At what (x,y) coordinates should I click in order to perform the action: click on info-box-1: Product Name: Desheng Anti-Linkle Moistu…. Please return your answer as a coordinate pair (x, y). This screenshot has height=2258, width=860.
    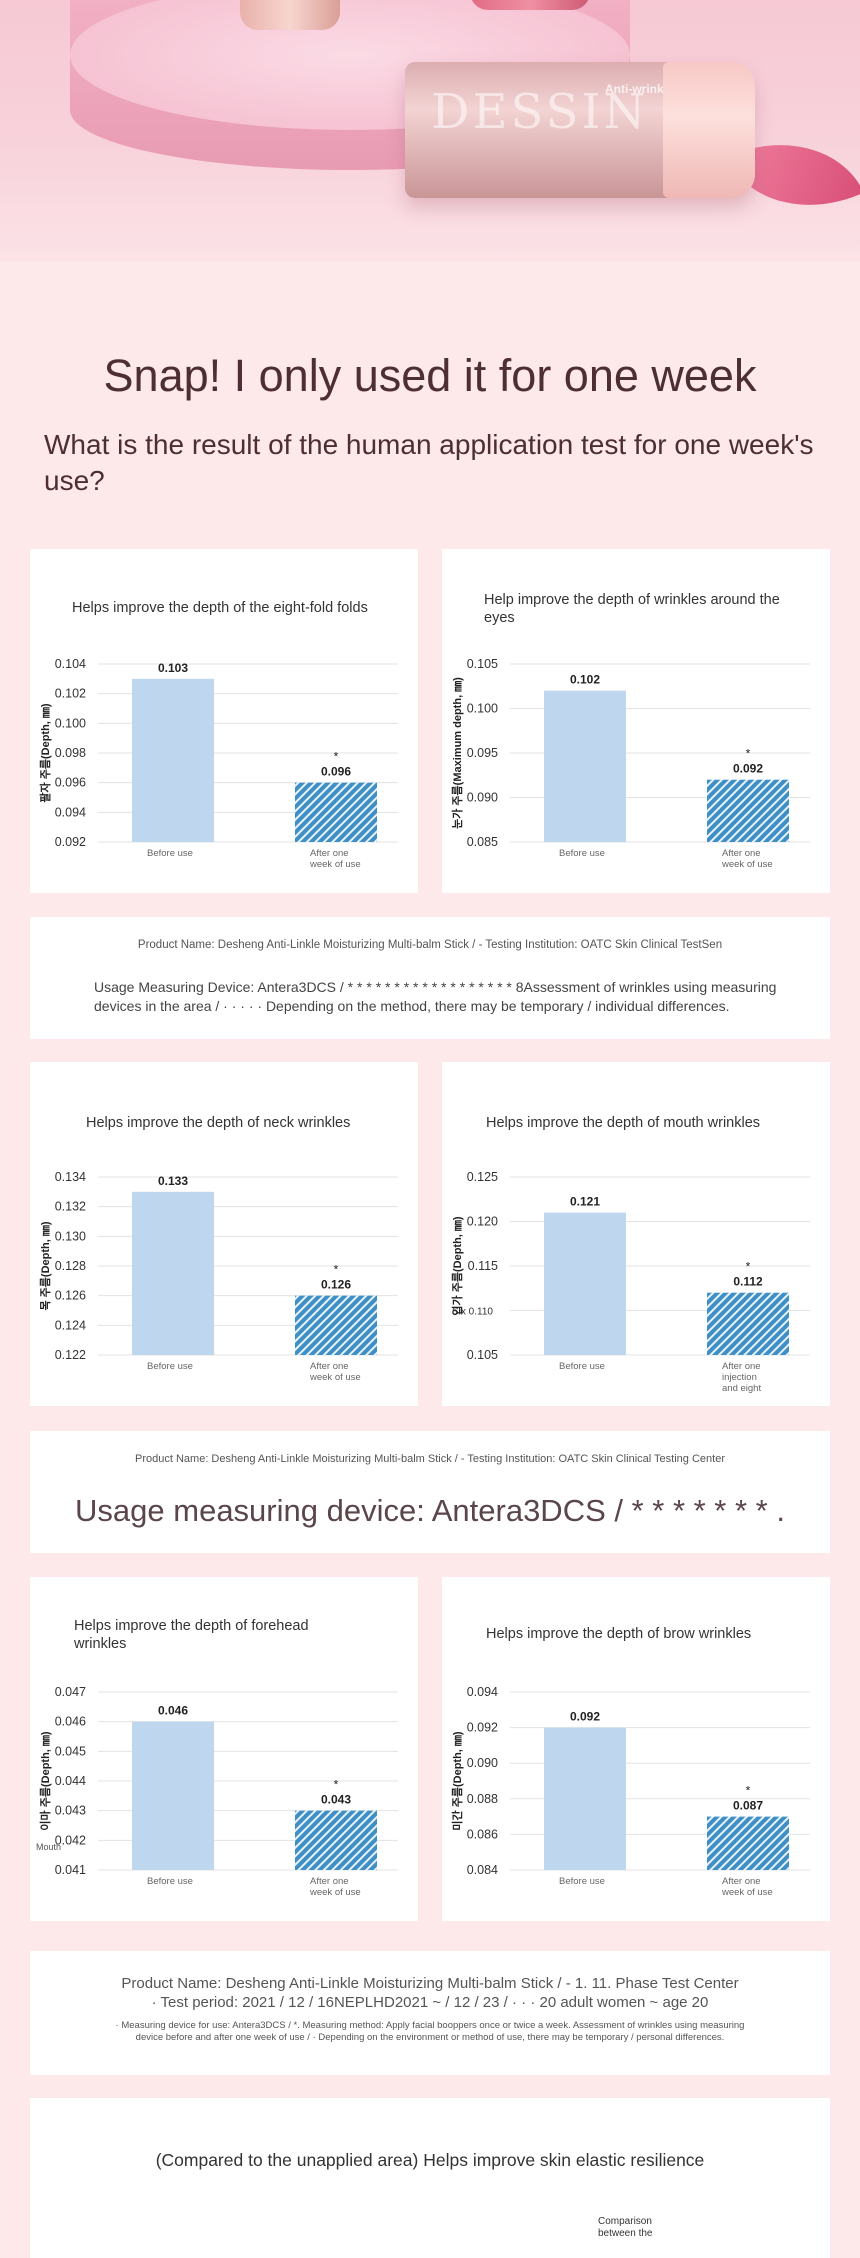
    Looking at the image, I should click on (430, 978).